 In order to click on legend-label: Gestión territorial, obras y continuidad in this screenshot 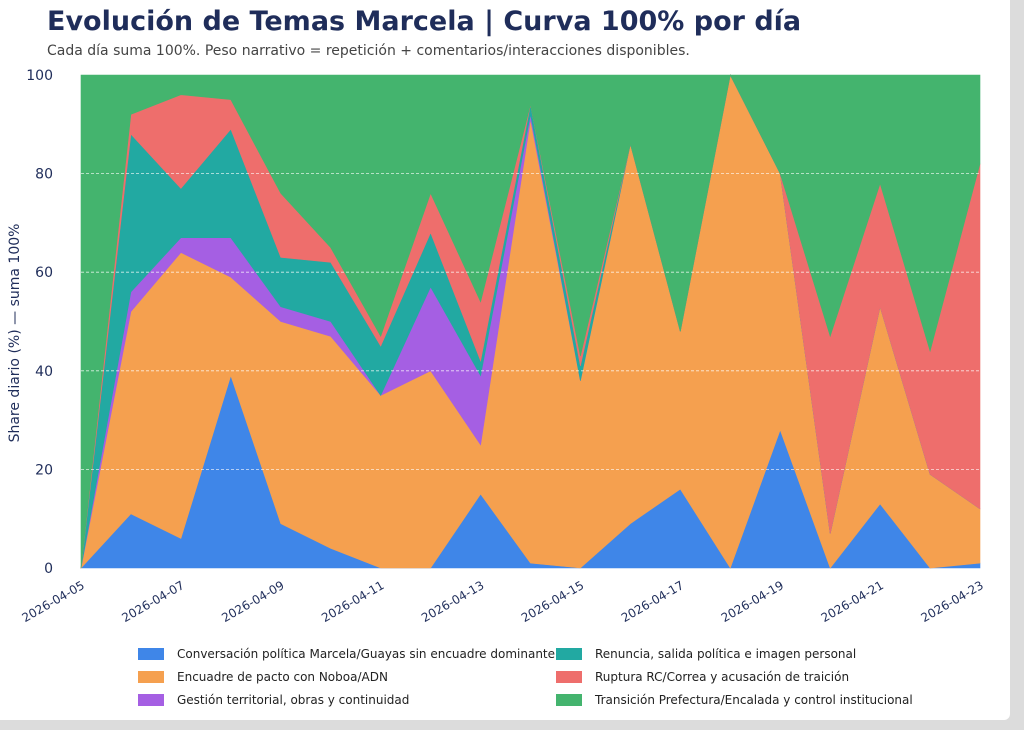, I will do `click(293, 699)`.